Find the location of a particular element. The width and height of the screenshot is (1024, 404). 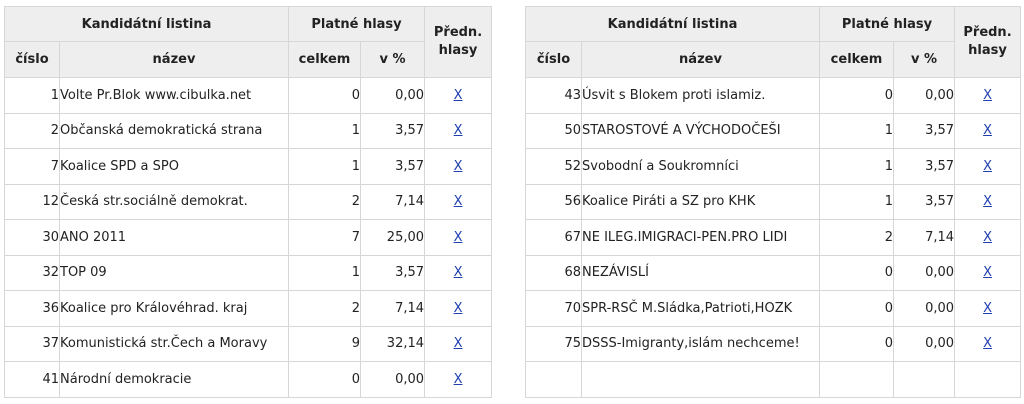

party-name: Česká str.sociálně demokrat. is located at coordinates (174, 201).